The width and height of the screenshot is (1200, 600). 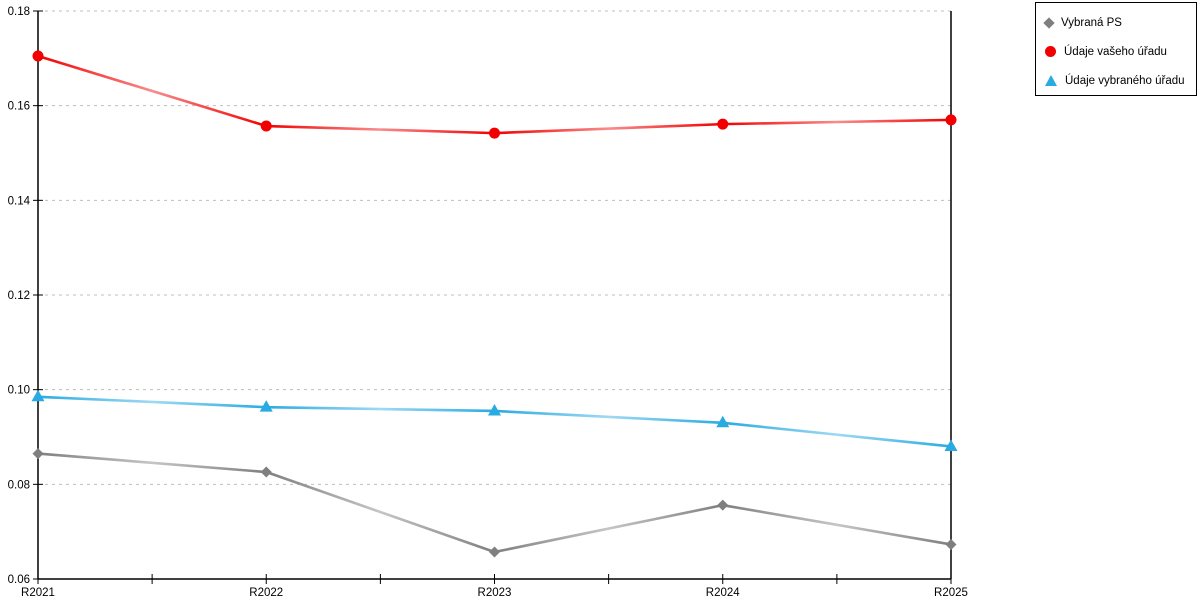 What do you see at coordinates (1091, 23) in the screenshot?
I see `legend-label: Vybraná PS` at bounding box center [1091, 23].